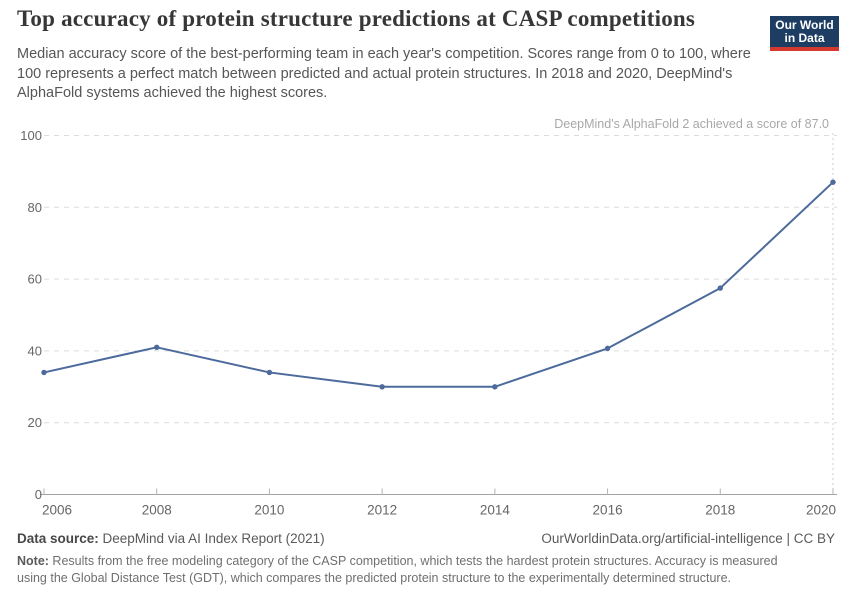 The height and width of the screenshot is (600, 850). What do you see at coordinates (35, 207) in the screenshot?
I see `y-axis-tick-label: 80` at bounding box center [35, 207].